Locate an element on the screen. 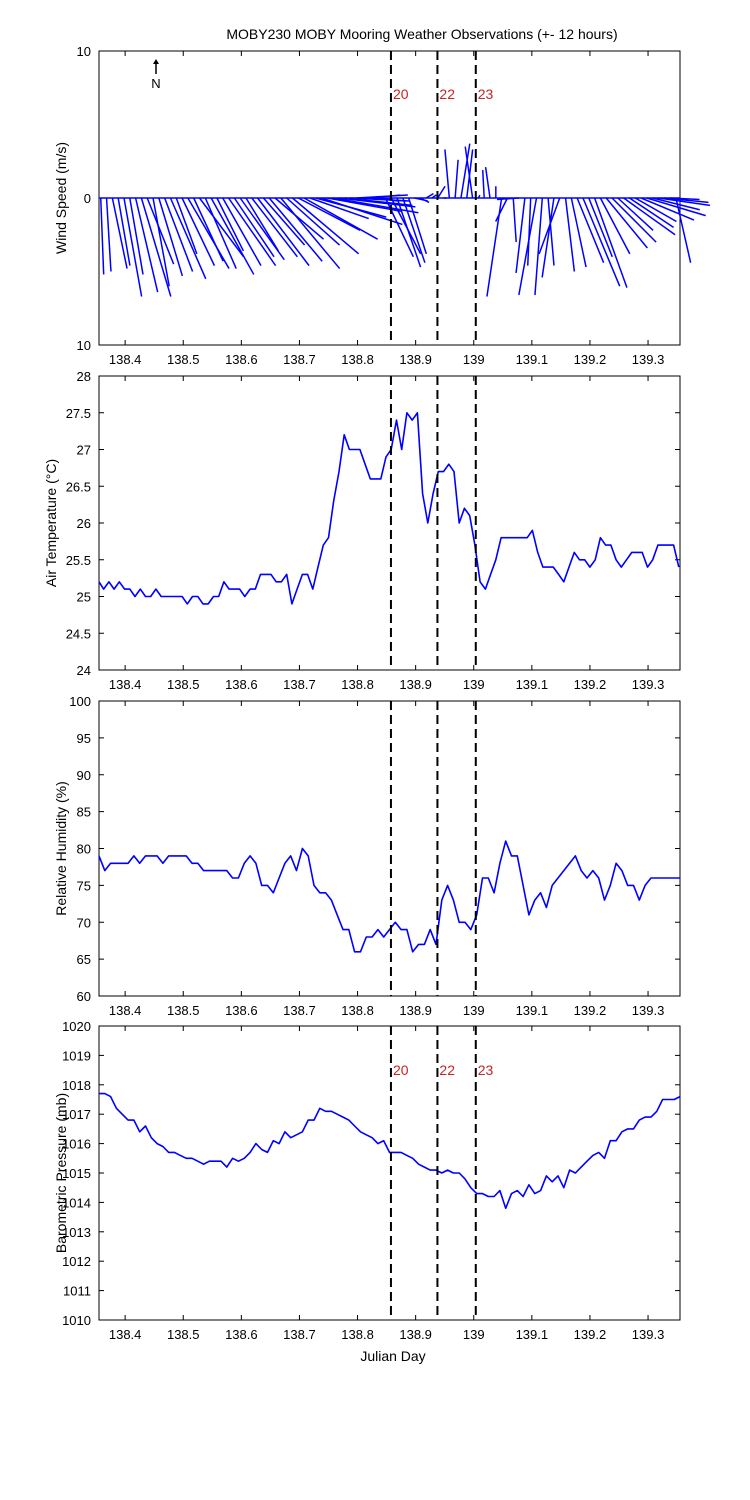  air-temperature-x-tick-label: 138.8 is located at coordinates (357, 684).